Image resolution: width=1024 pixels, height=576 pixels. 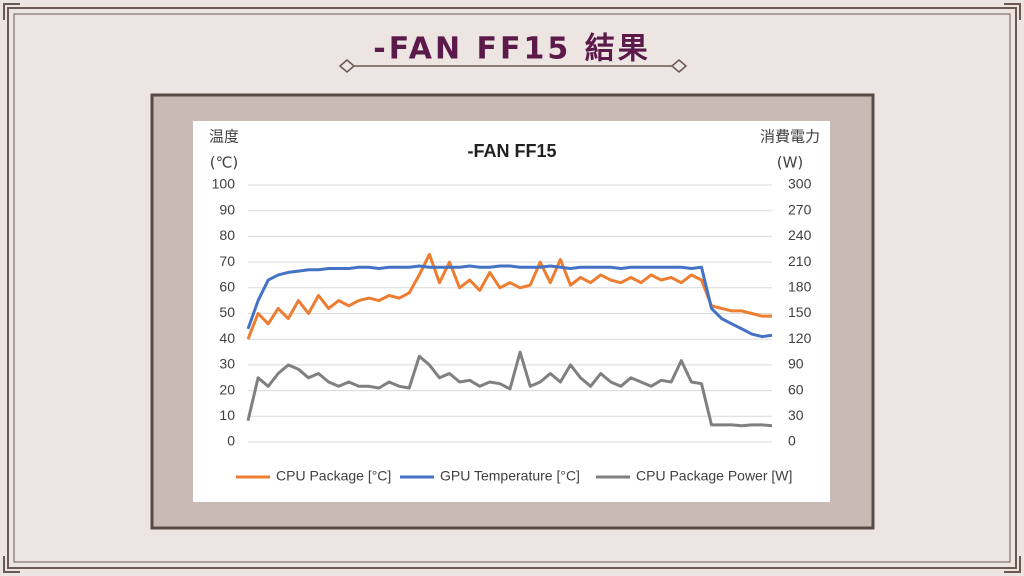 I want to click on y2-tick-label: 120, so click(x=800, y=338).